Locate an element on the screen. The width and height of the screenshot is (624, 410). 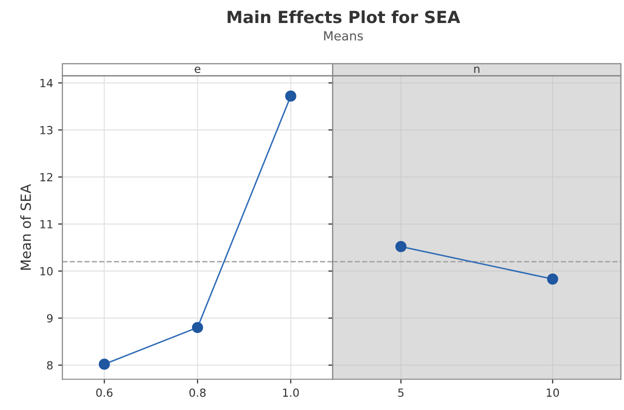
x-tick-label: 0.6 is located at coordinates (104, 392).